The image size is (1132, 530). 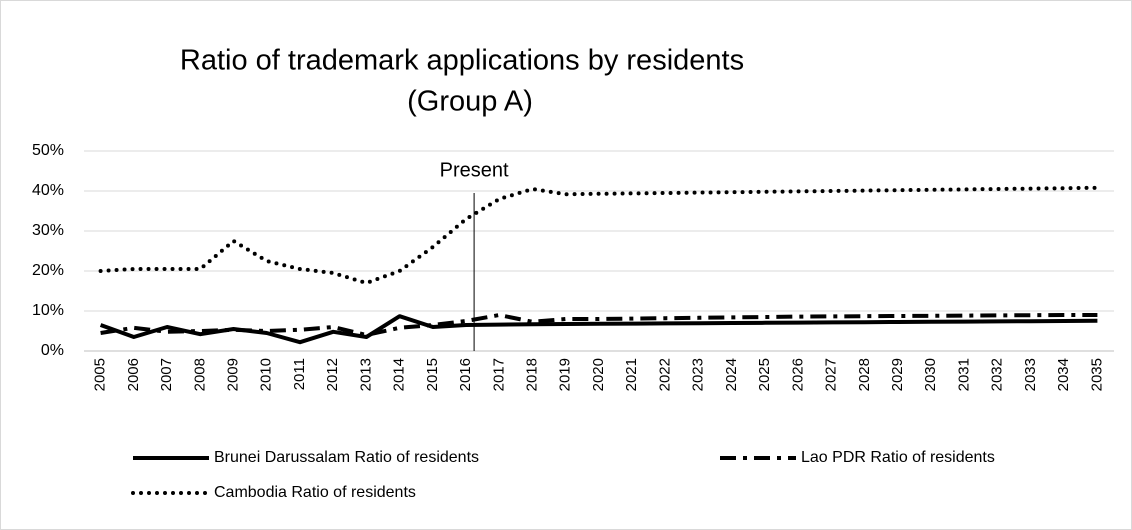 What do you see at coordinates (346, 457) in the screenshot?
I see `legend-label: Brunei Darussalam Ratio of residents` at bounding box center [346, 457].